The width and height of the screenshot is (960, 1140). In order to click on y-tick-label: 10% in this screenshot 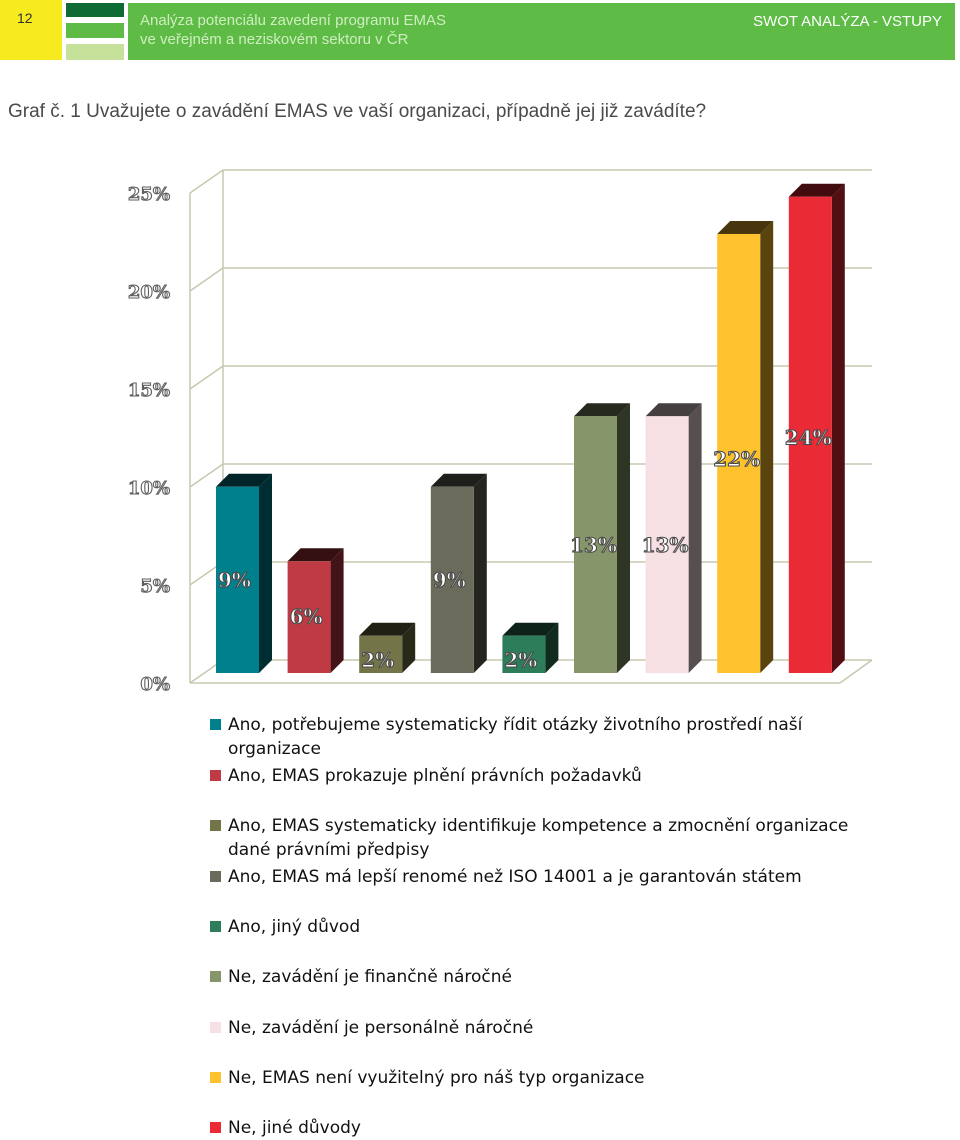, I will do `click(149, 488)`.